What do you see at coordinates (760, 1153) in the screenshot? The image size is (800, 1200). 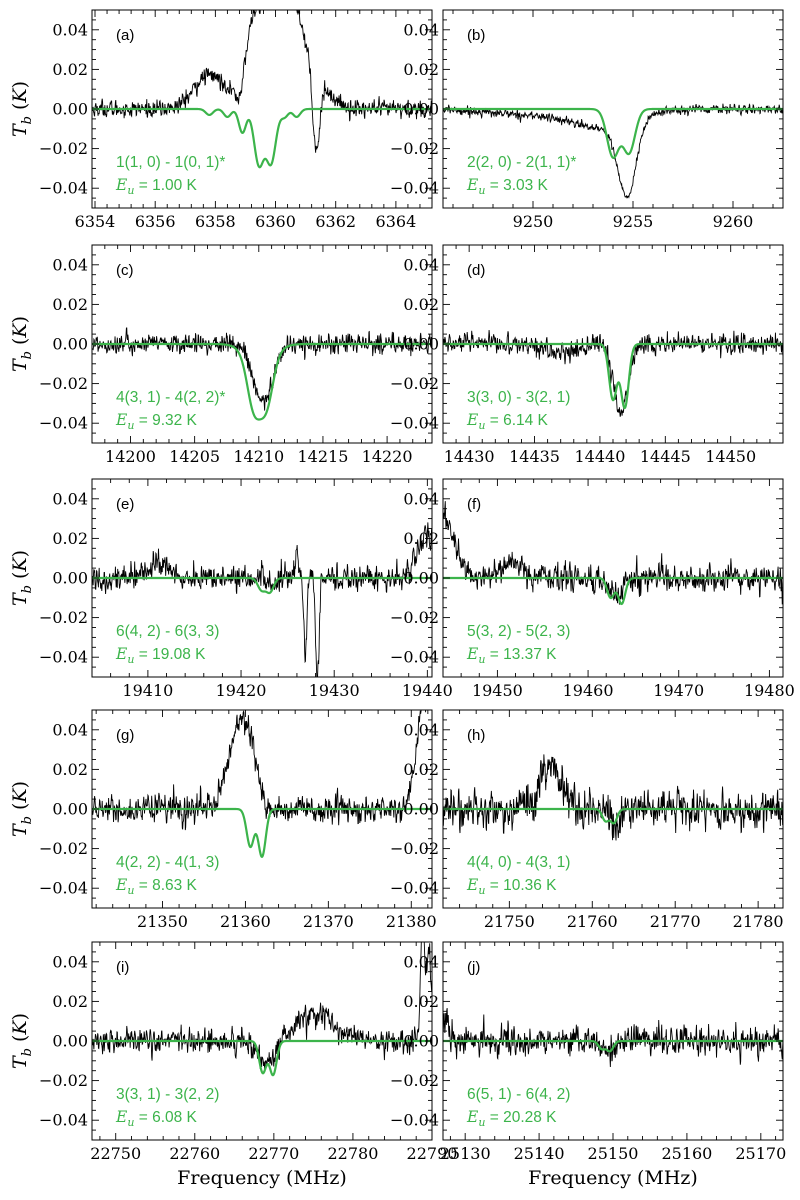 I see `x-tick-label: 25170` at bounding box center [760, 1153].